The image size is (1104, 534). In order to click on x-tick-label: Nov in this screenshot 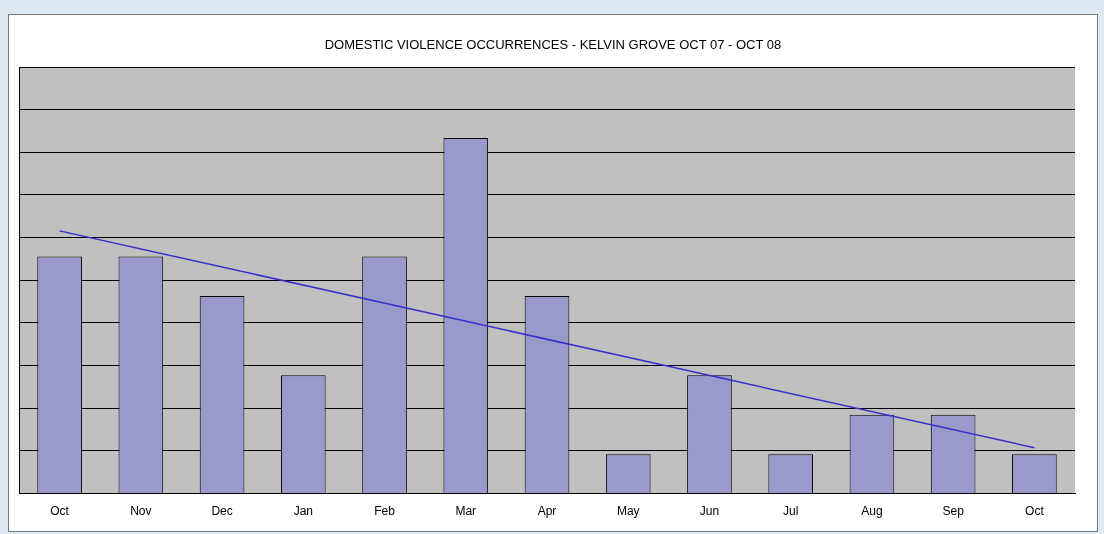, I will do `click(141, 511)`.